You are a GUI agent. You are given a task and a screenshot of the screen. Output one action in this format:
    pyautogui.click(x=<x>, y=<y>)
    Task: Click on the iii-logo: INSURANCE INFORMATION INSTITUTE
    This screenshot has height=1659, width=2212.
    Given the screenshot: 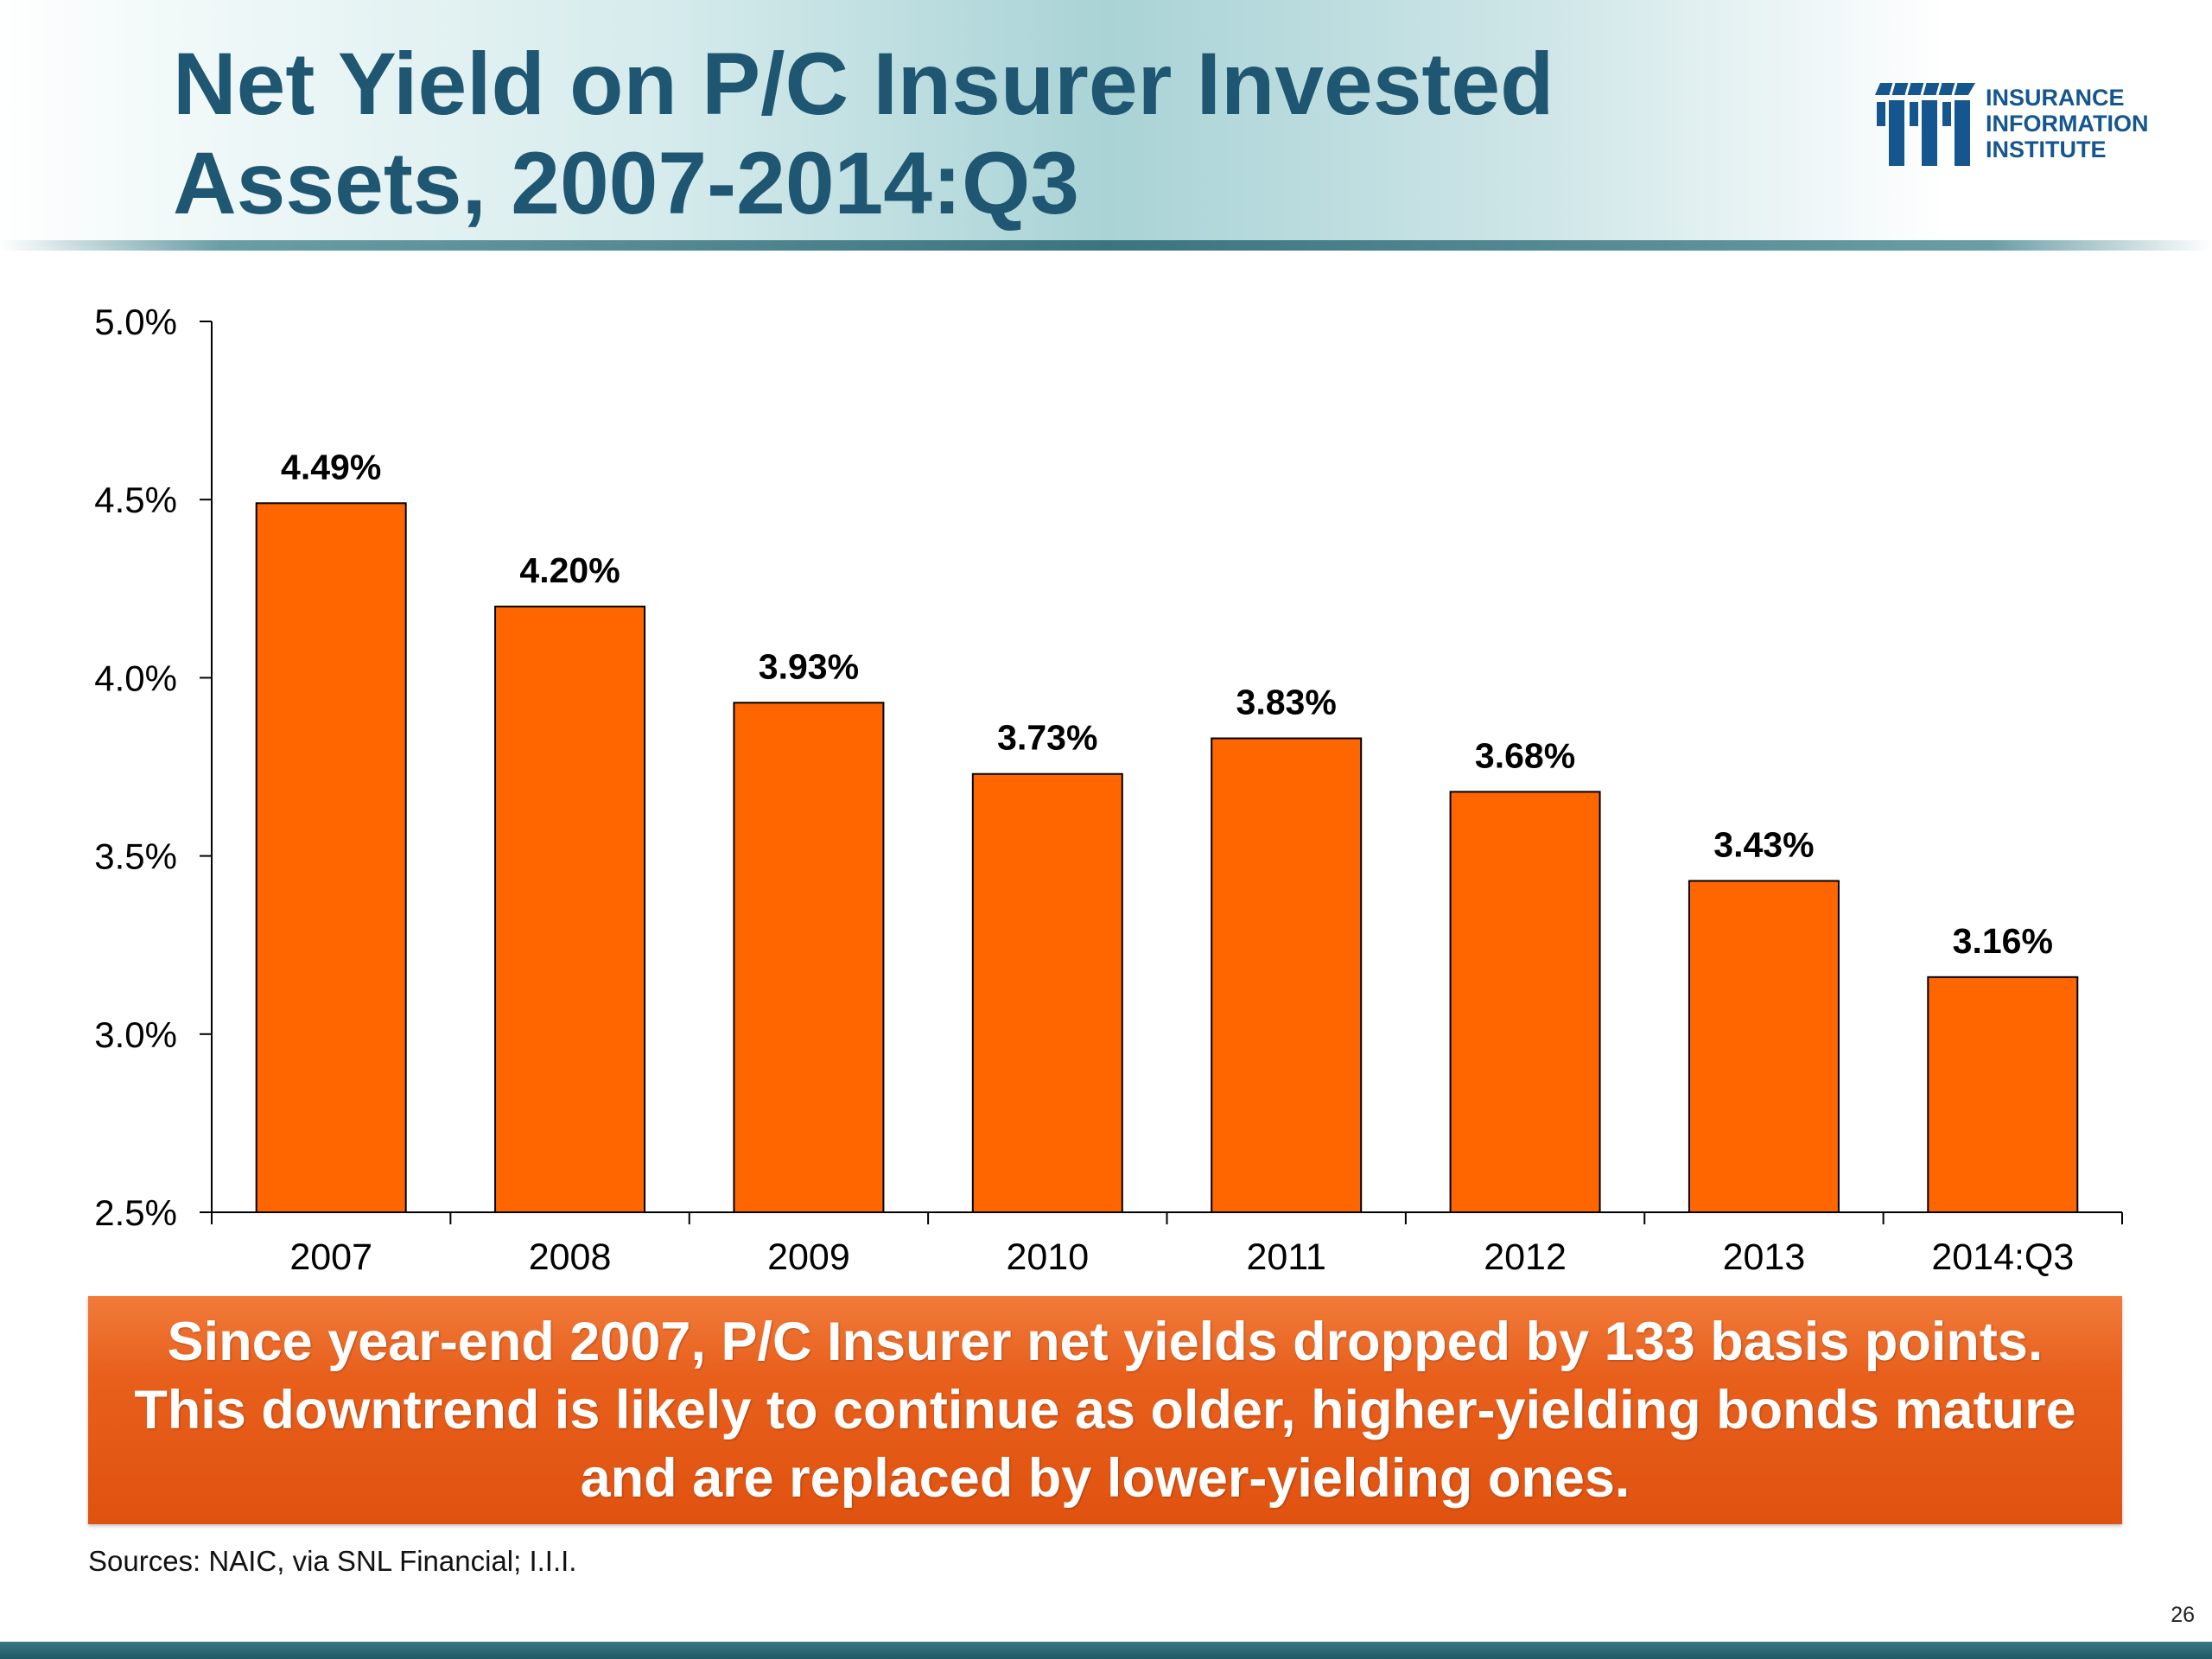 What is the action you would take?
    pyautogui.click(x=2026, y=125)
    